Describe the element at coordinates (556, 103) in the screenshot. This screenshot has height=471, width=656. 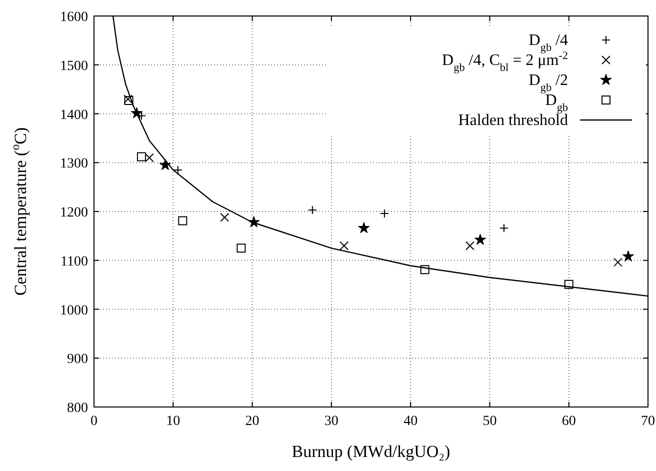
I see `legend-label: D$_{gb}$` at that location.